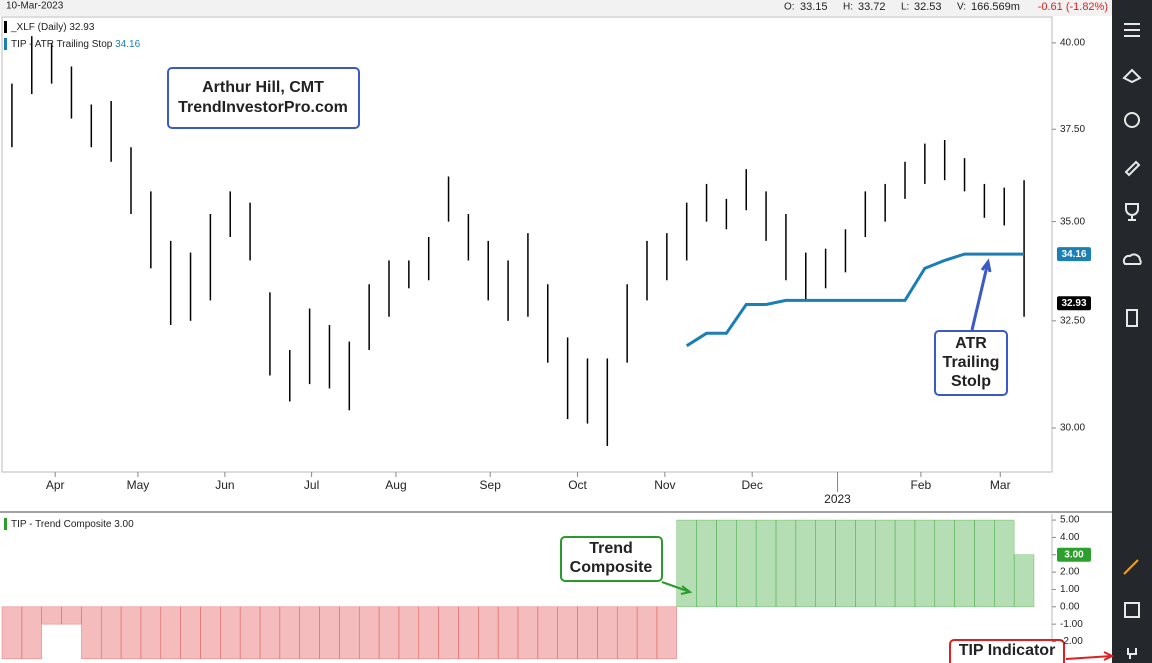  What do you see at coordinates (1070, 589) in the screenshot?
I see `y-tick-label: 1.00` at bounding box center [1070, 589].